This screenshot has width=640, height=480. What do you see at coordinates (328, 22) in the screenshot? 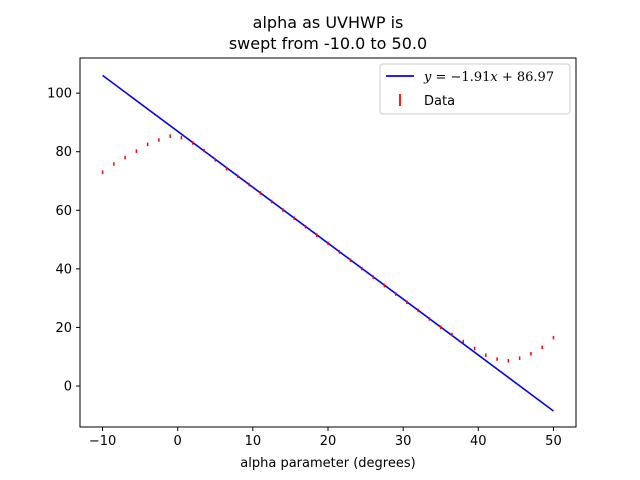
I see `chart-title-line-1: alpha as UVHWP is` at bounding box center [328, 22].